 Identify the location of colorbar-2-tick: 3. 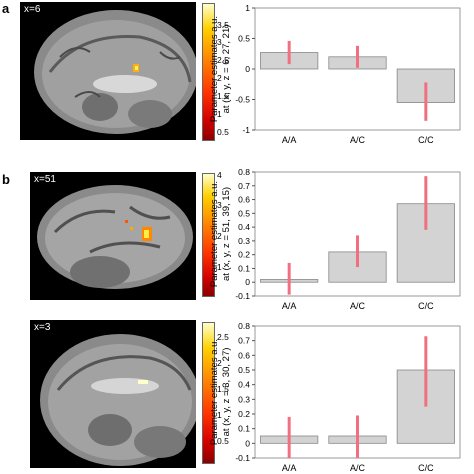
(219, 205).